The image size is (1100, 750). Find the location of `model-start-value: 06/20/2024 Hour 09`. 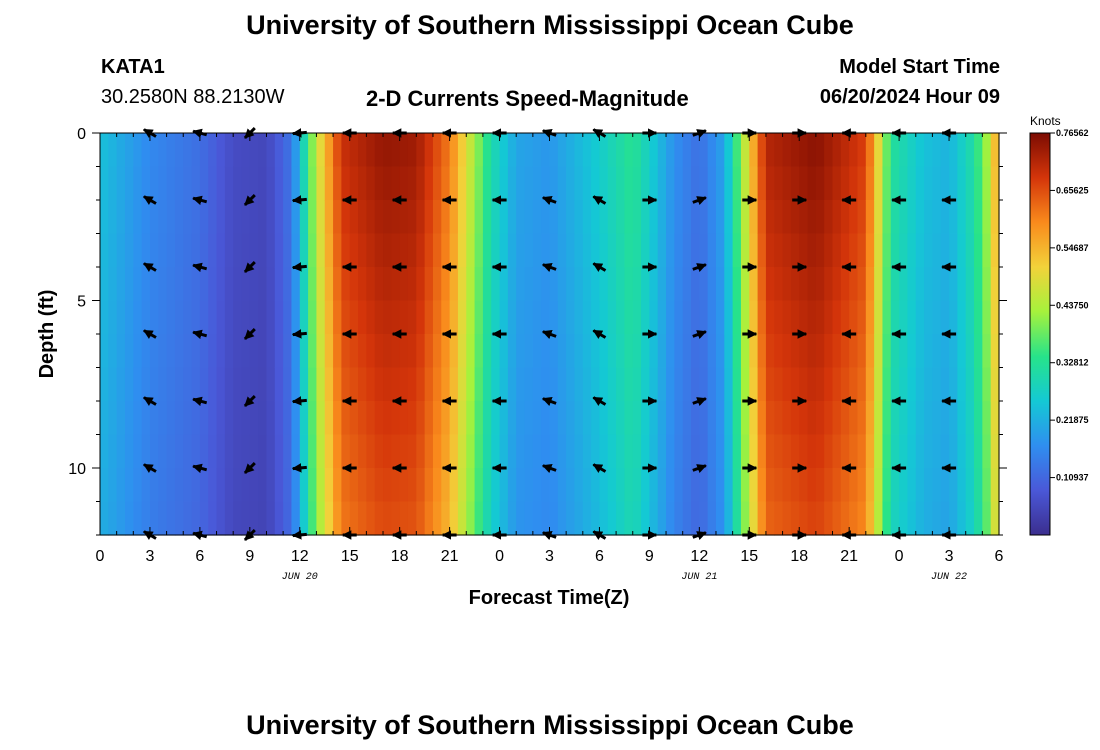

model-start-value: 06/20/2024 Hour 09 is located at coordinates (909, 97).